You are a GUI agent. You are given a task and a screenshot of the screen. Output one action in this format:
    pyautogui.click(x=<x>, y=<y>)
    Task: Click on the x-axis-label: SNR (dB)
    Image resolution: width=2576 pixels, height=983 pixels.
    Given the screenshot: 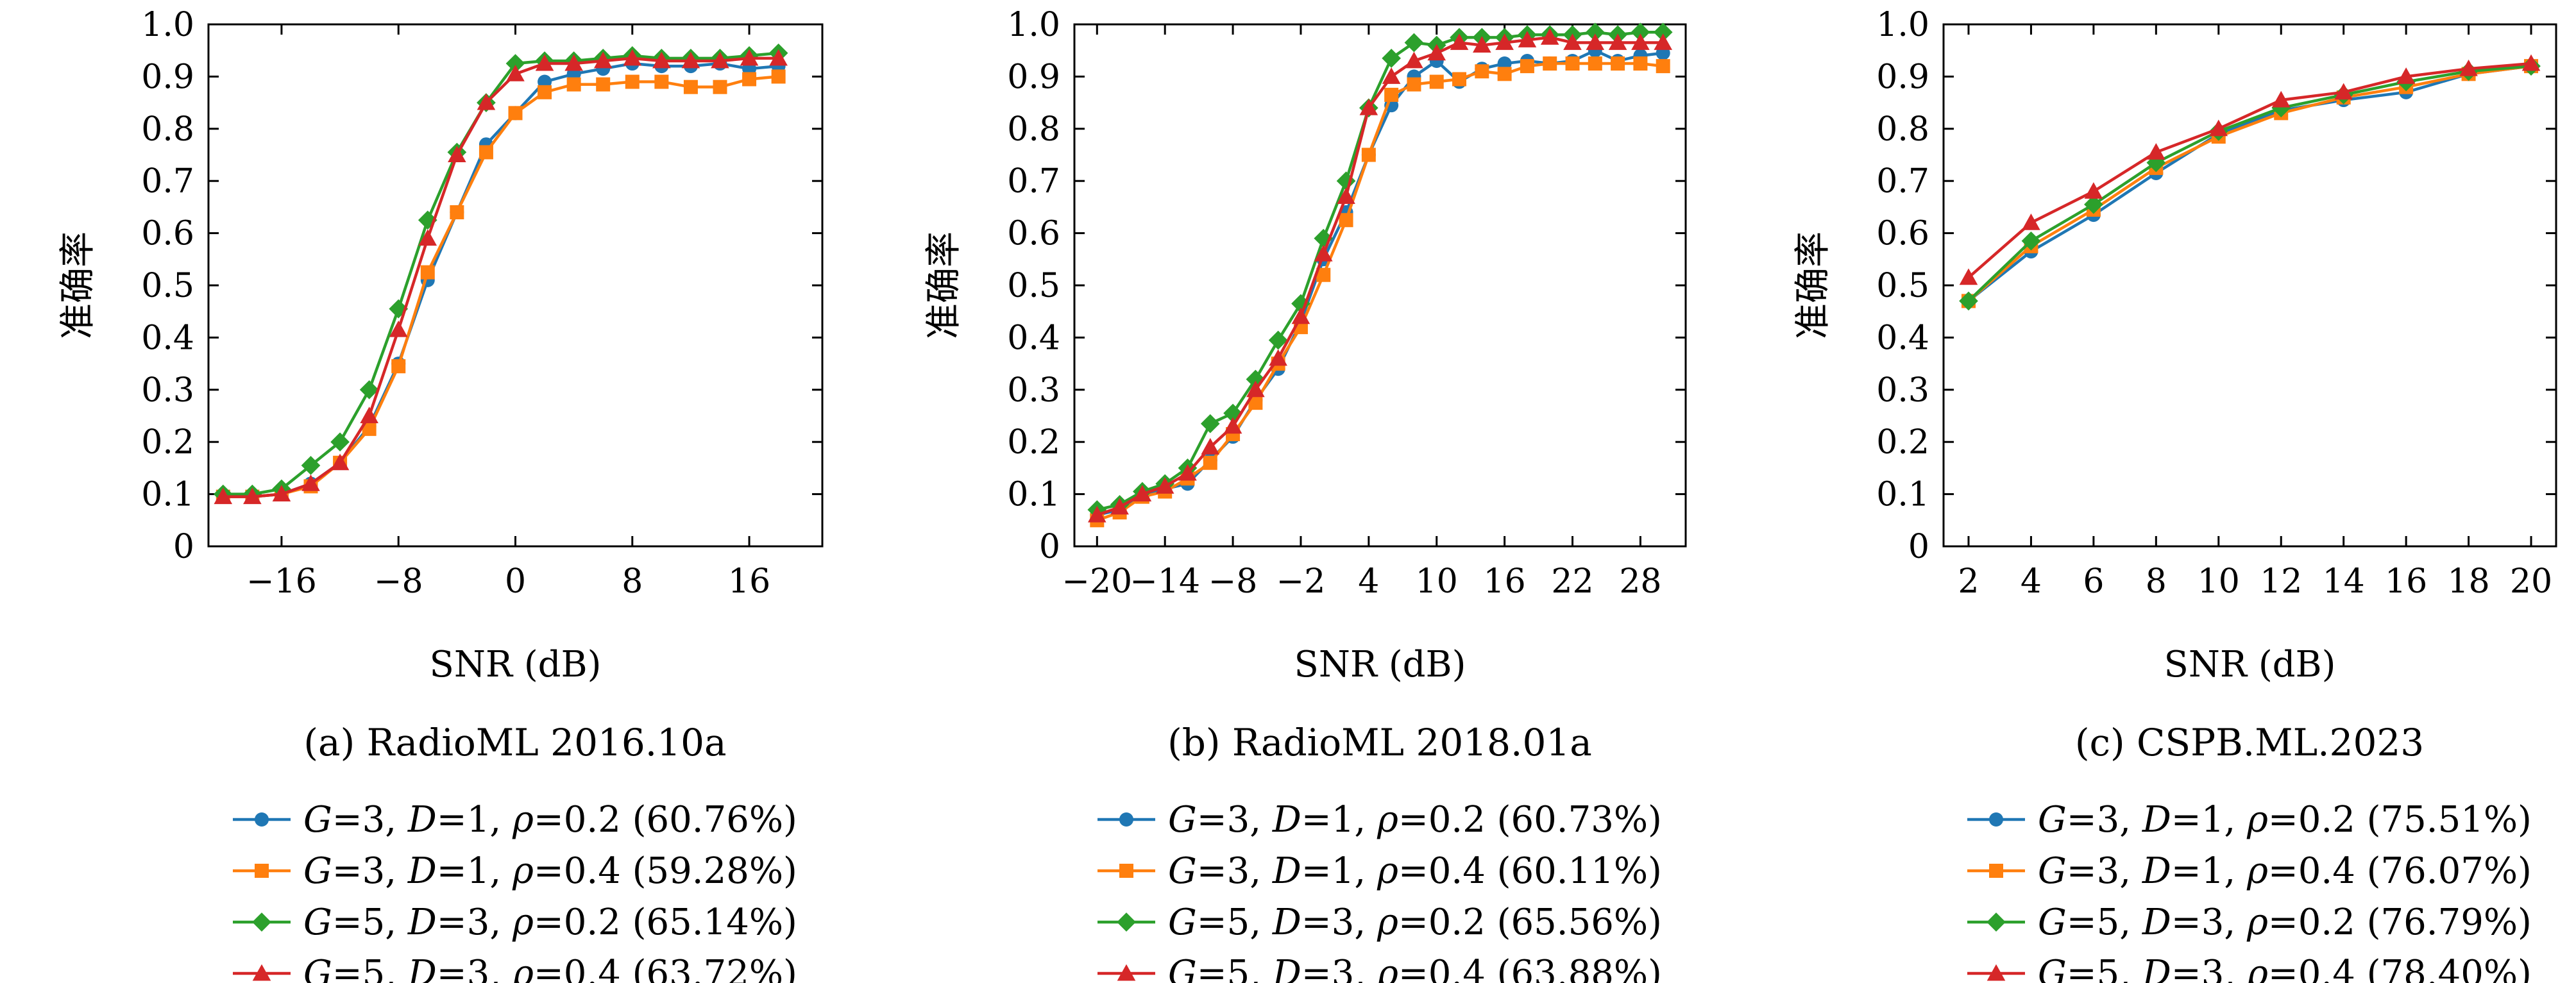 What is the action you would take?
    pyautogui.click(x=1380, y=664)
    